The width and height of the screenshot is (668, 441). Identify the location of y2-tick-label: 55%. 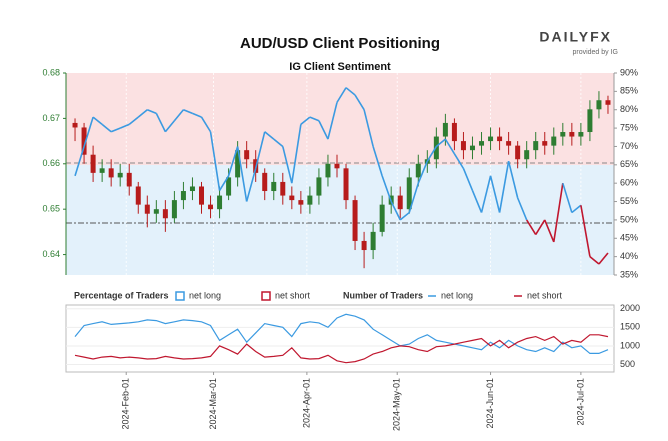
(629, 201).